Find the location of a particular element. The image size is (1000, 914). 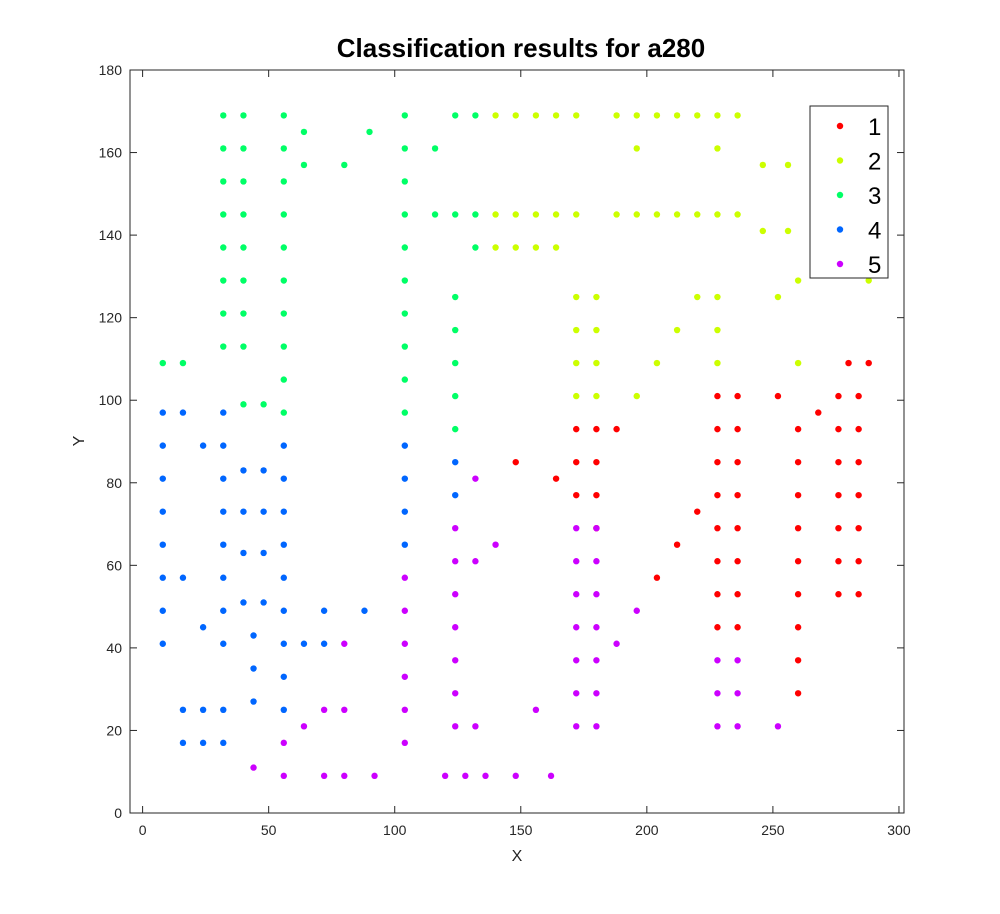

x-tick-label: 50 is located at coordinates (269, 830).